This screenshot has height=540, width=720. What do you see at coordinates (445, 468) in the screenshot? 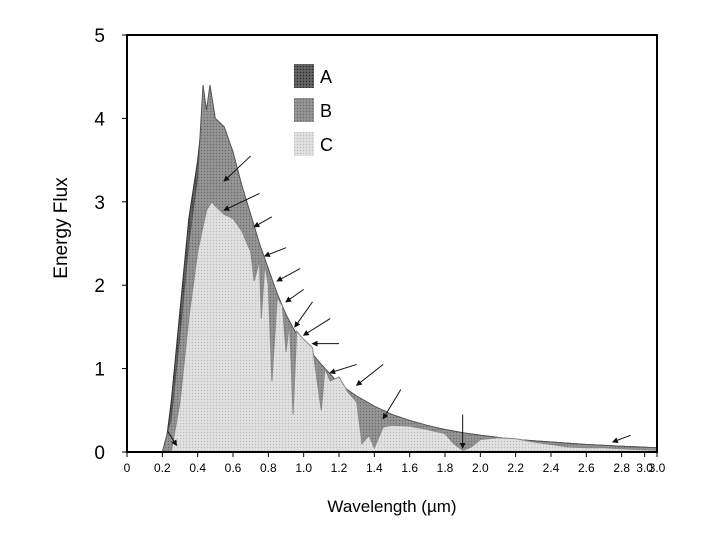
I see `x-tick-label: 1.8` at bounding box center [445, 468].